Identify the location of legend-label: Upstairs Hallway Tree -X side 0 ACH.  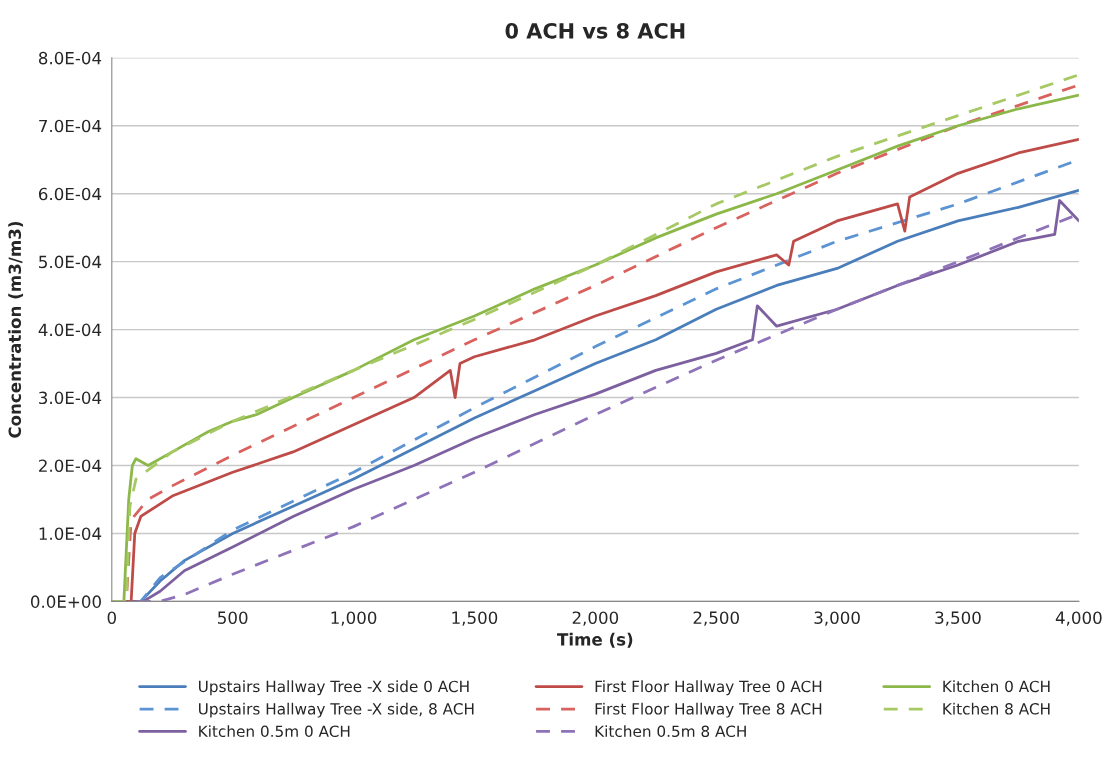
(334, 688).